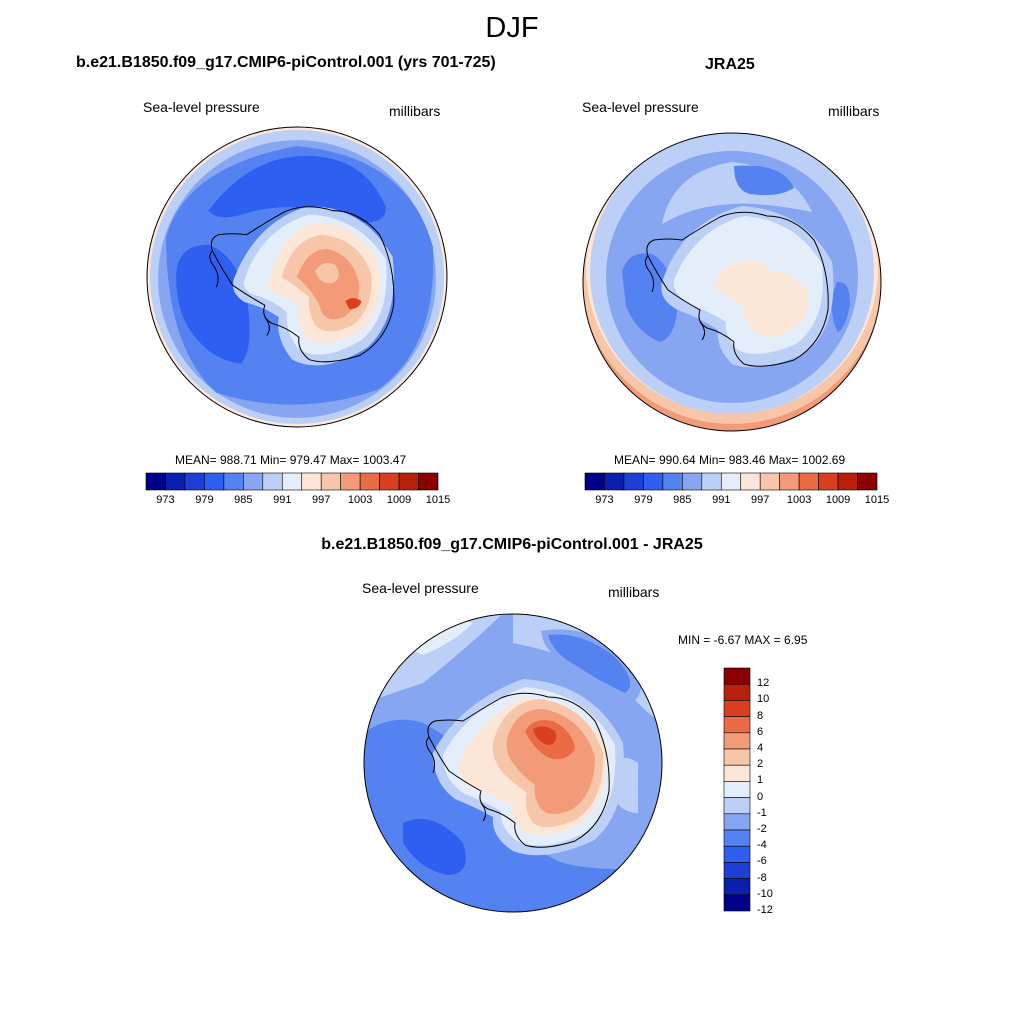 The width and height of the screenshot is (1024, 1024). Describe the element at coordinates (732, 282) in the screenshot. I see `obs-polar-map` at that location.